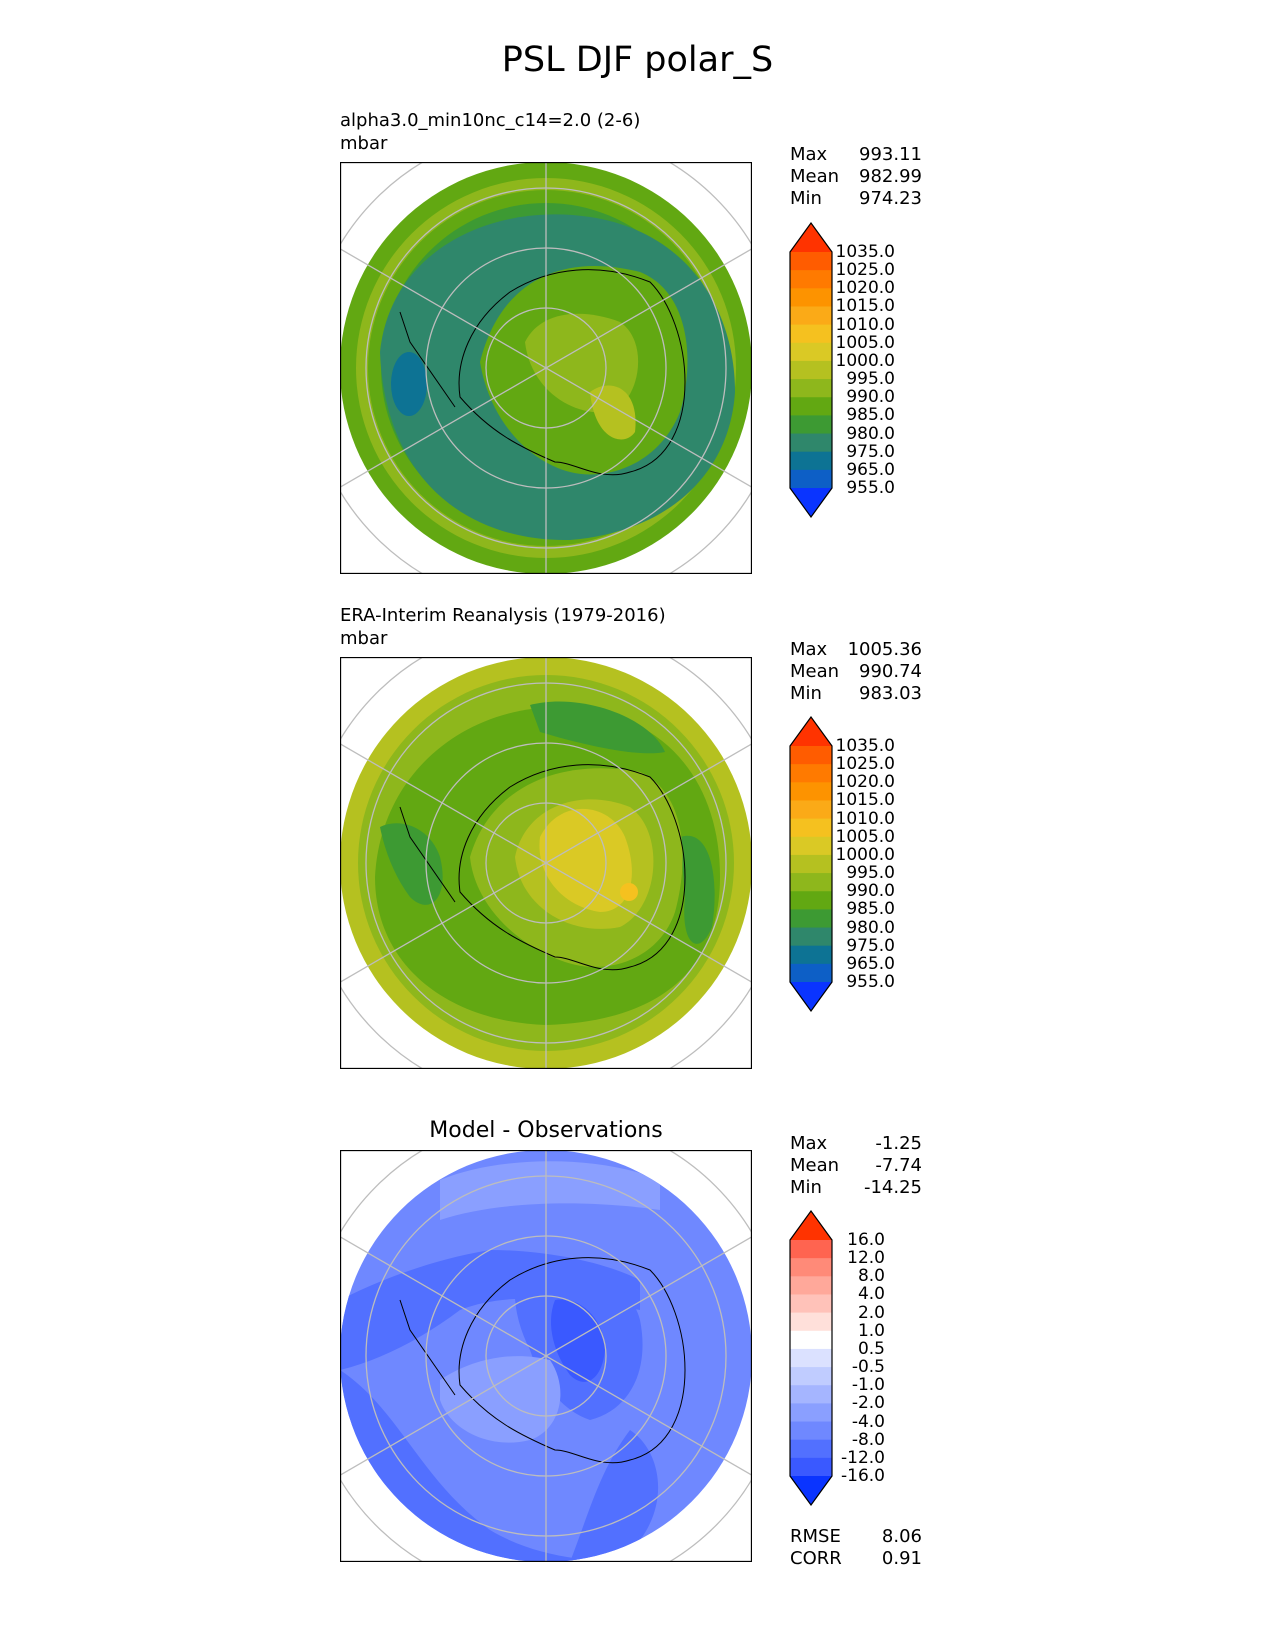  Describe the element at coordinates (697, 889) in the screenshot. I see `obs-field-low-cell3` at that location.